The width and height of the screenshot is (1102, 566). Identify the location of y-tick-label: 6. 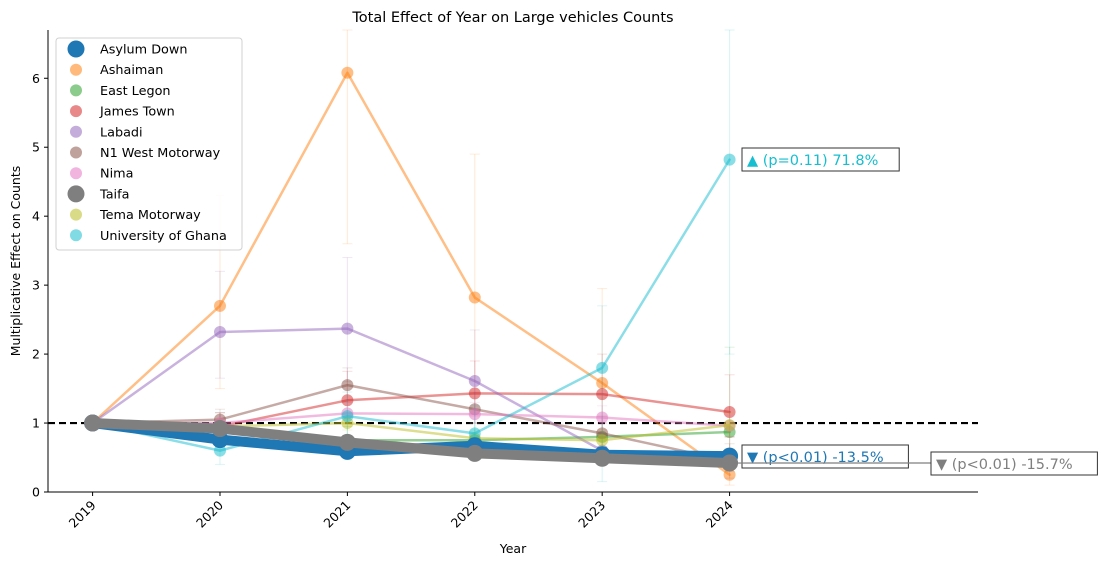
(36, 78).